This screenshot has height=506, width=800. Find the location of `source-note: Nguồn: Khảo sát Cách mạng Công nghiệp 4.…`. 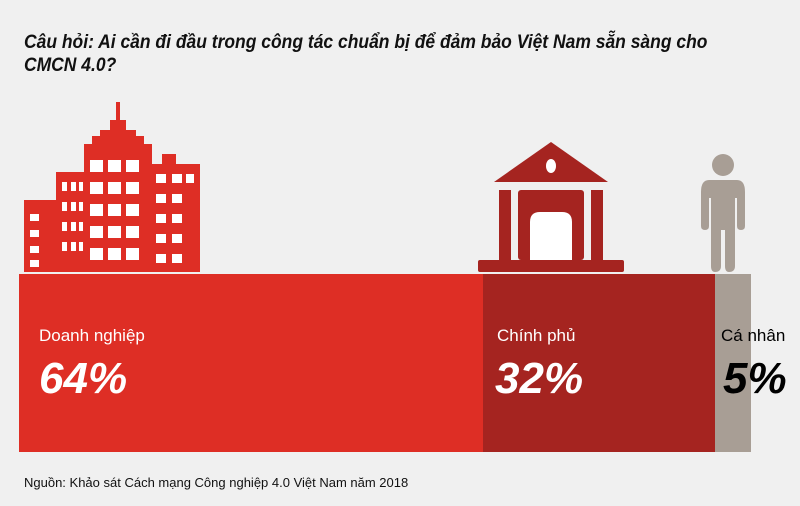

source-note: Nguồn: Khảo sát Cách mạng Công nghiệp 4.… is located at coordinates (216, 482).